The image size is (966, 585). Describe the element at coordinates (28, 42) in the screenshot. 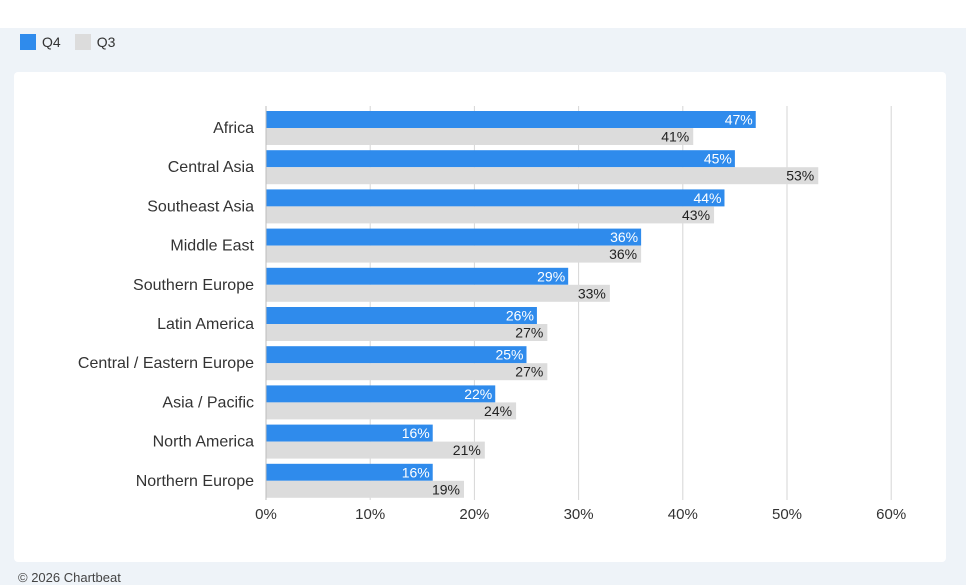

I see `legend-swatch-q4` at that location.